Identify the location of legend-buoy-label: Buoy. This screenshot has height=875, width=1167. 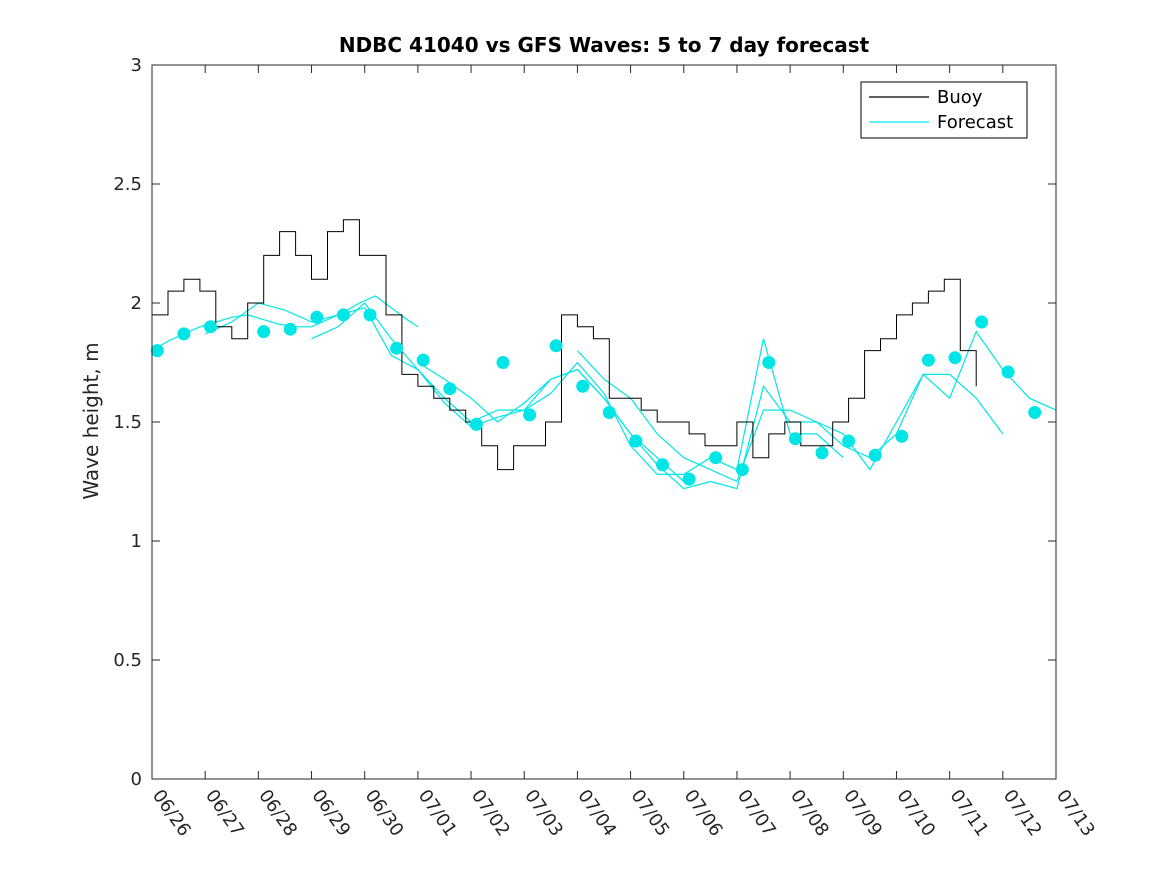
(960, 97).